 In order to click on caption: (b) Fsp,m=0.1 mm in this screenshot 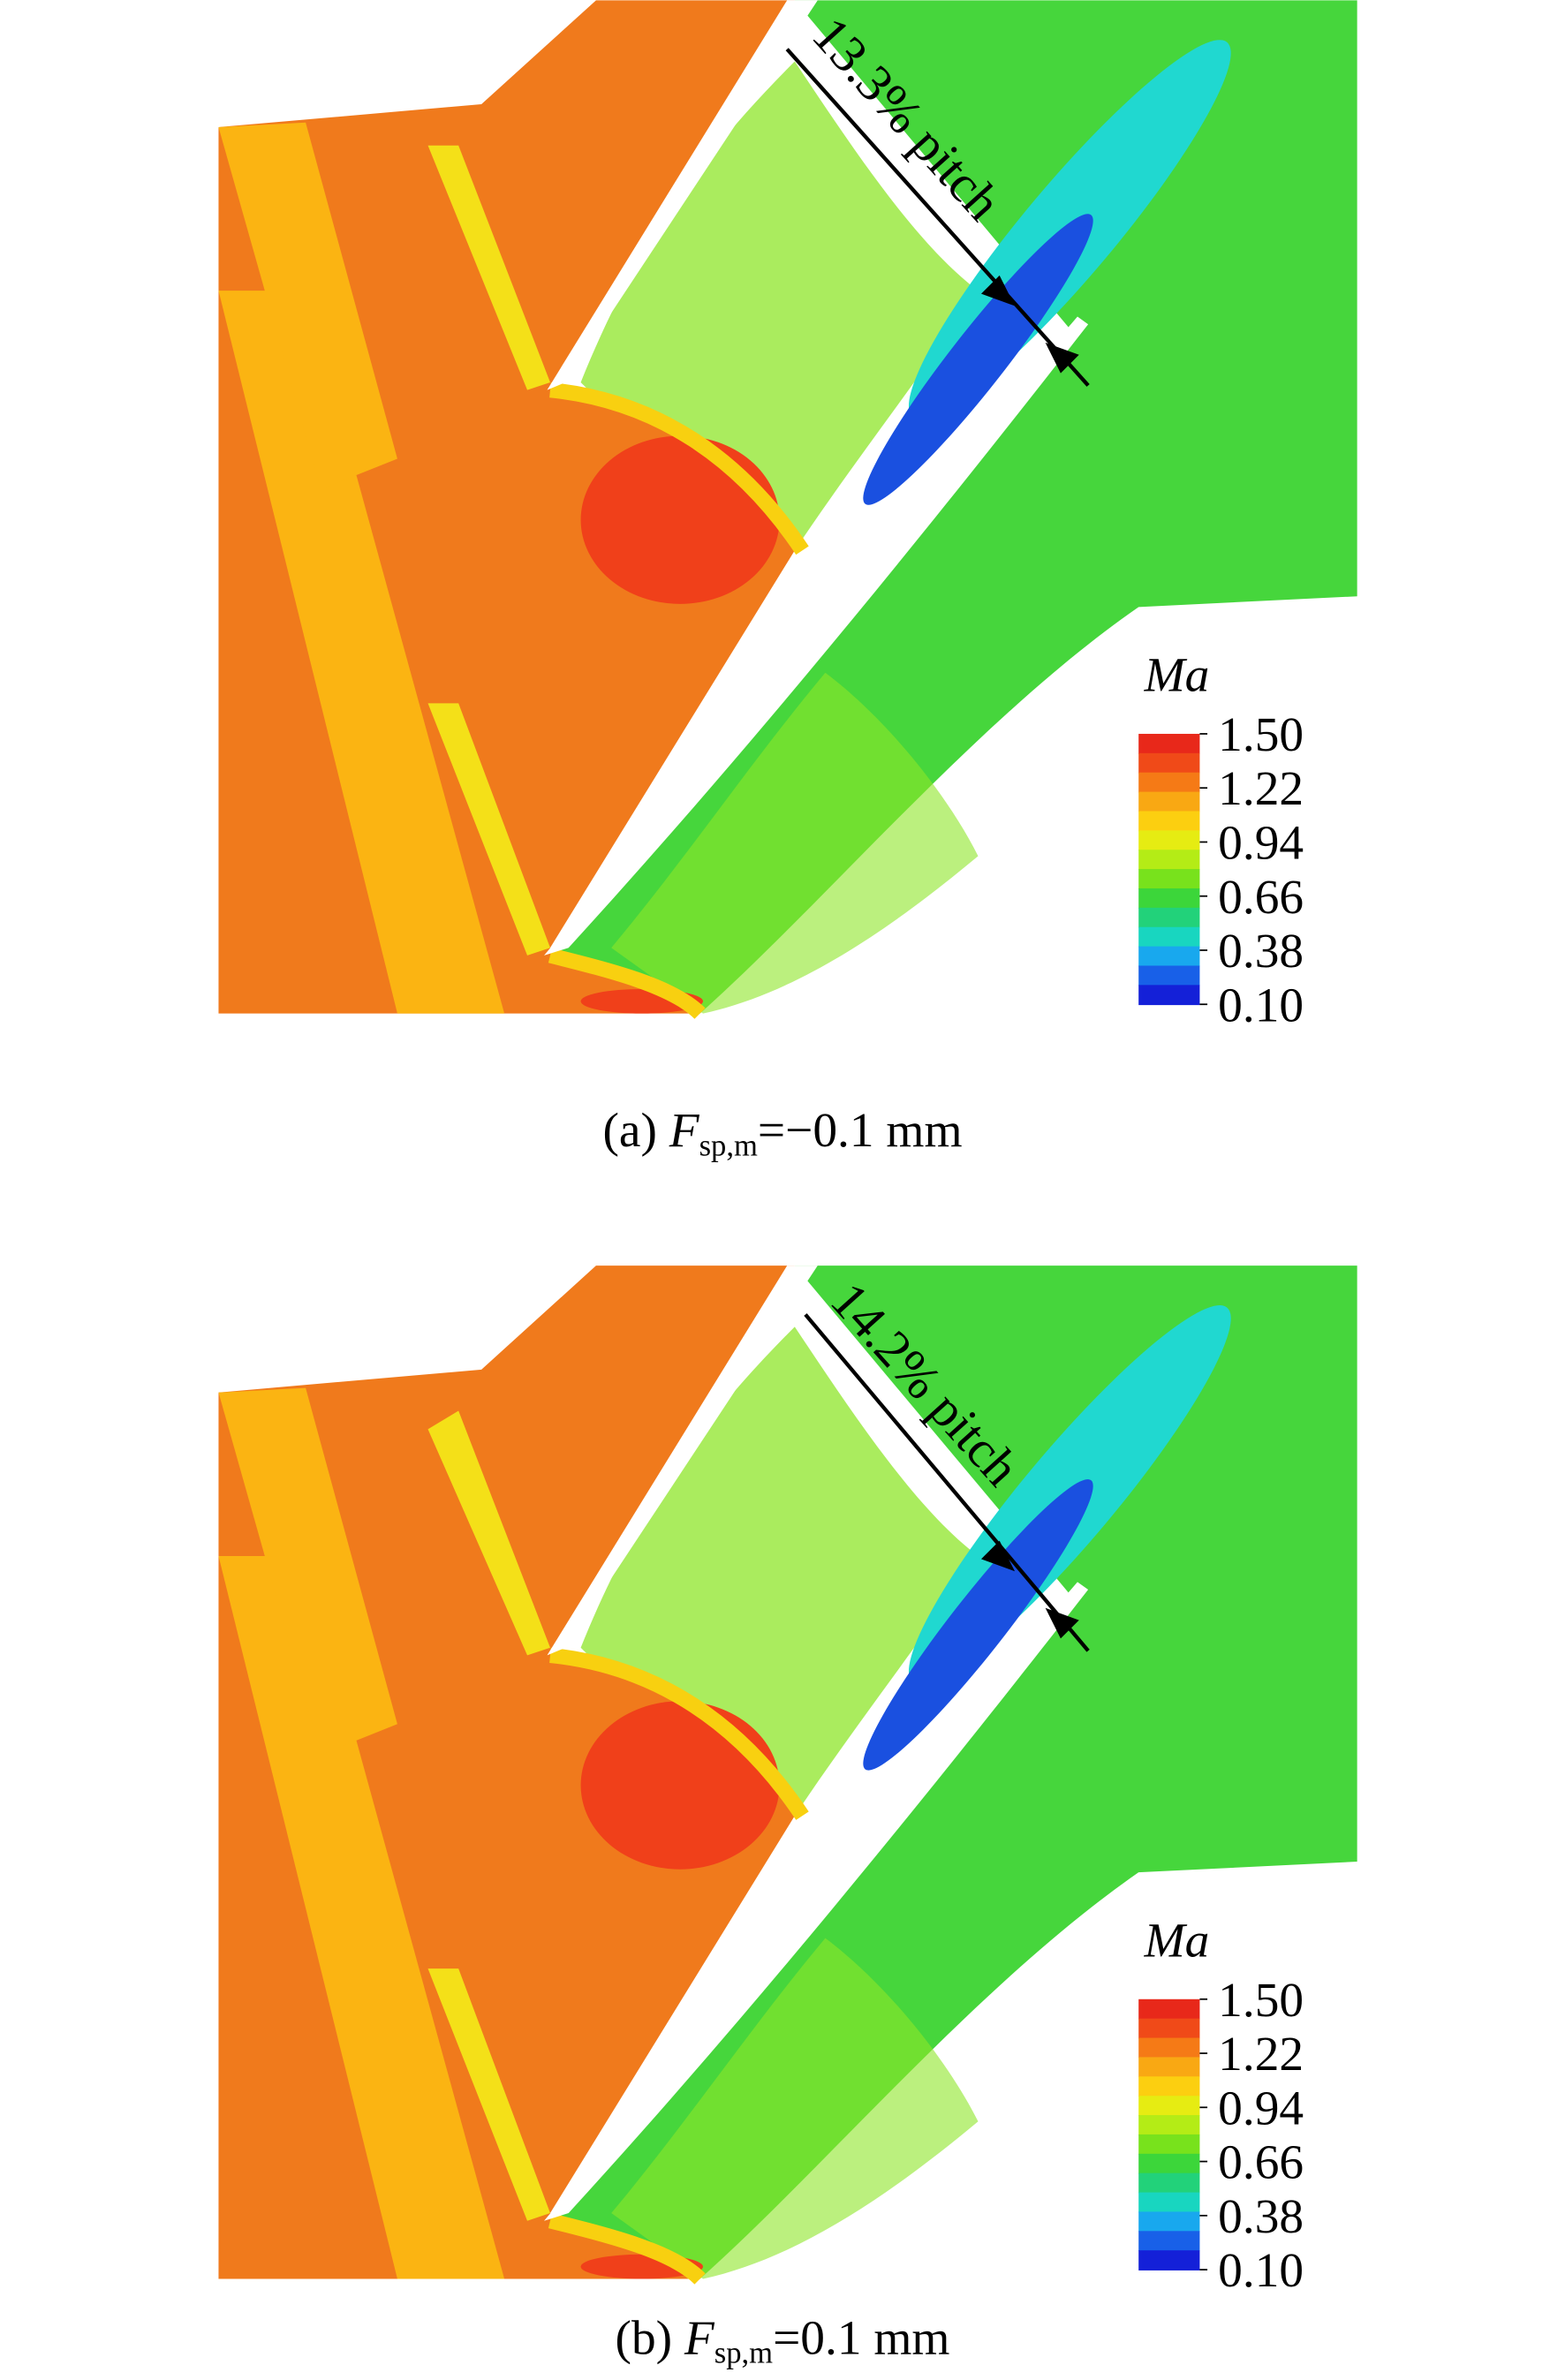, I will do `click(783, 2339)`.